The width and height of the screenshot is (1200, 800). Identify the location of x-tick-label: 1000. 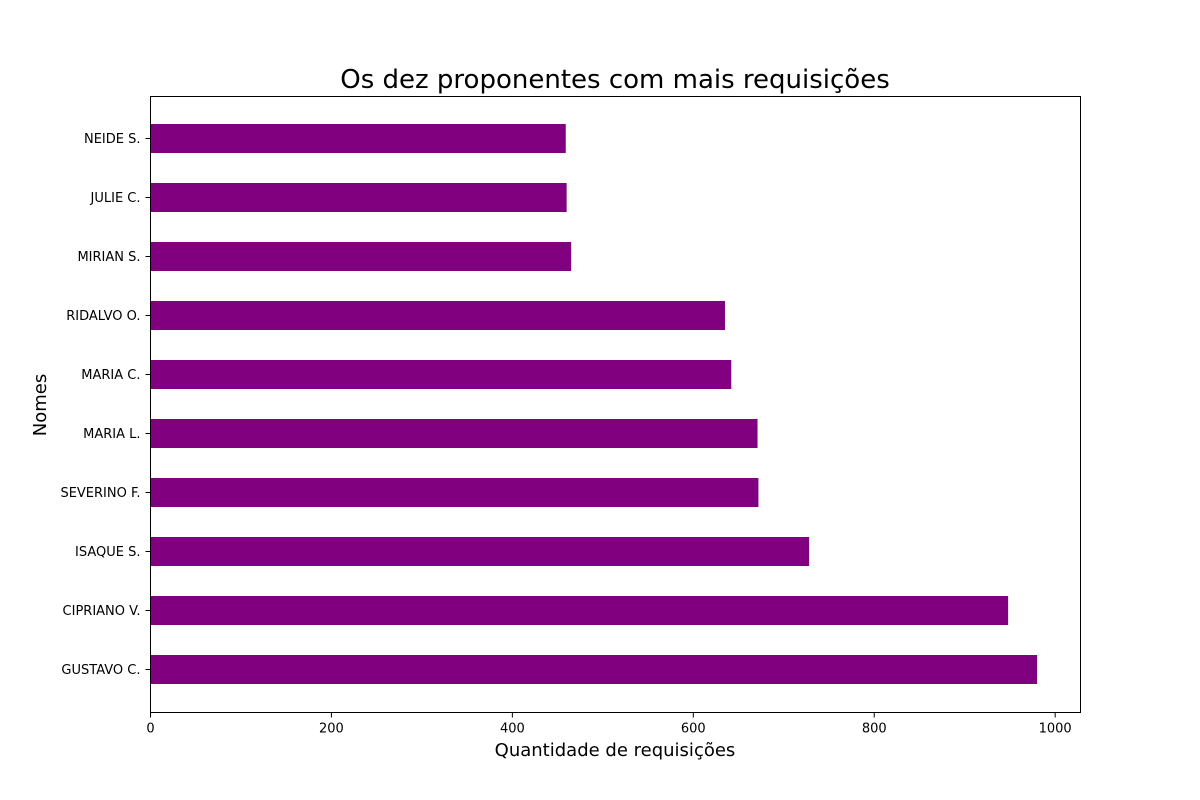
(1055, 729).